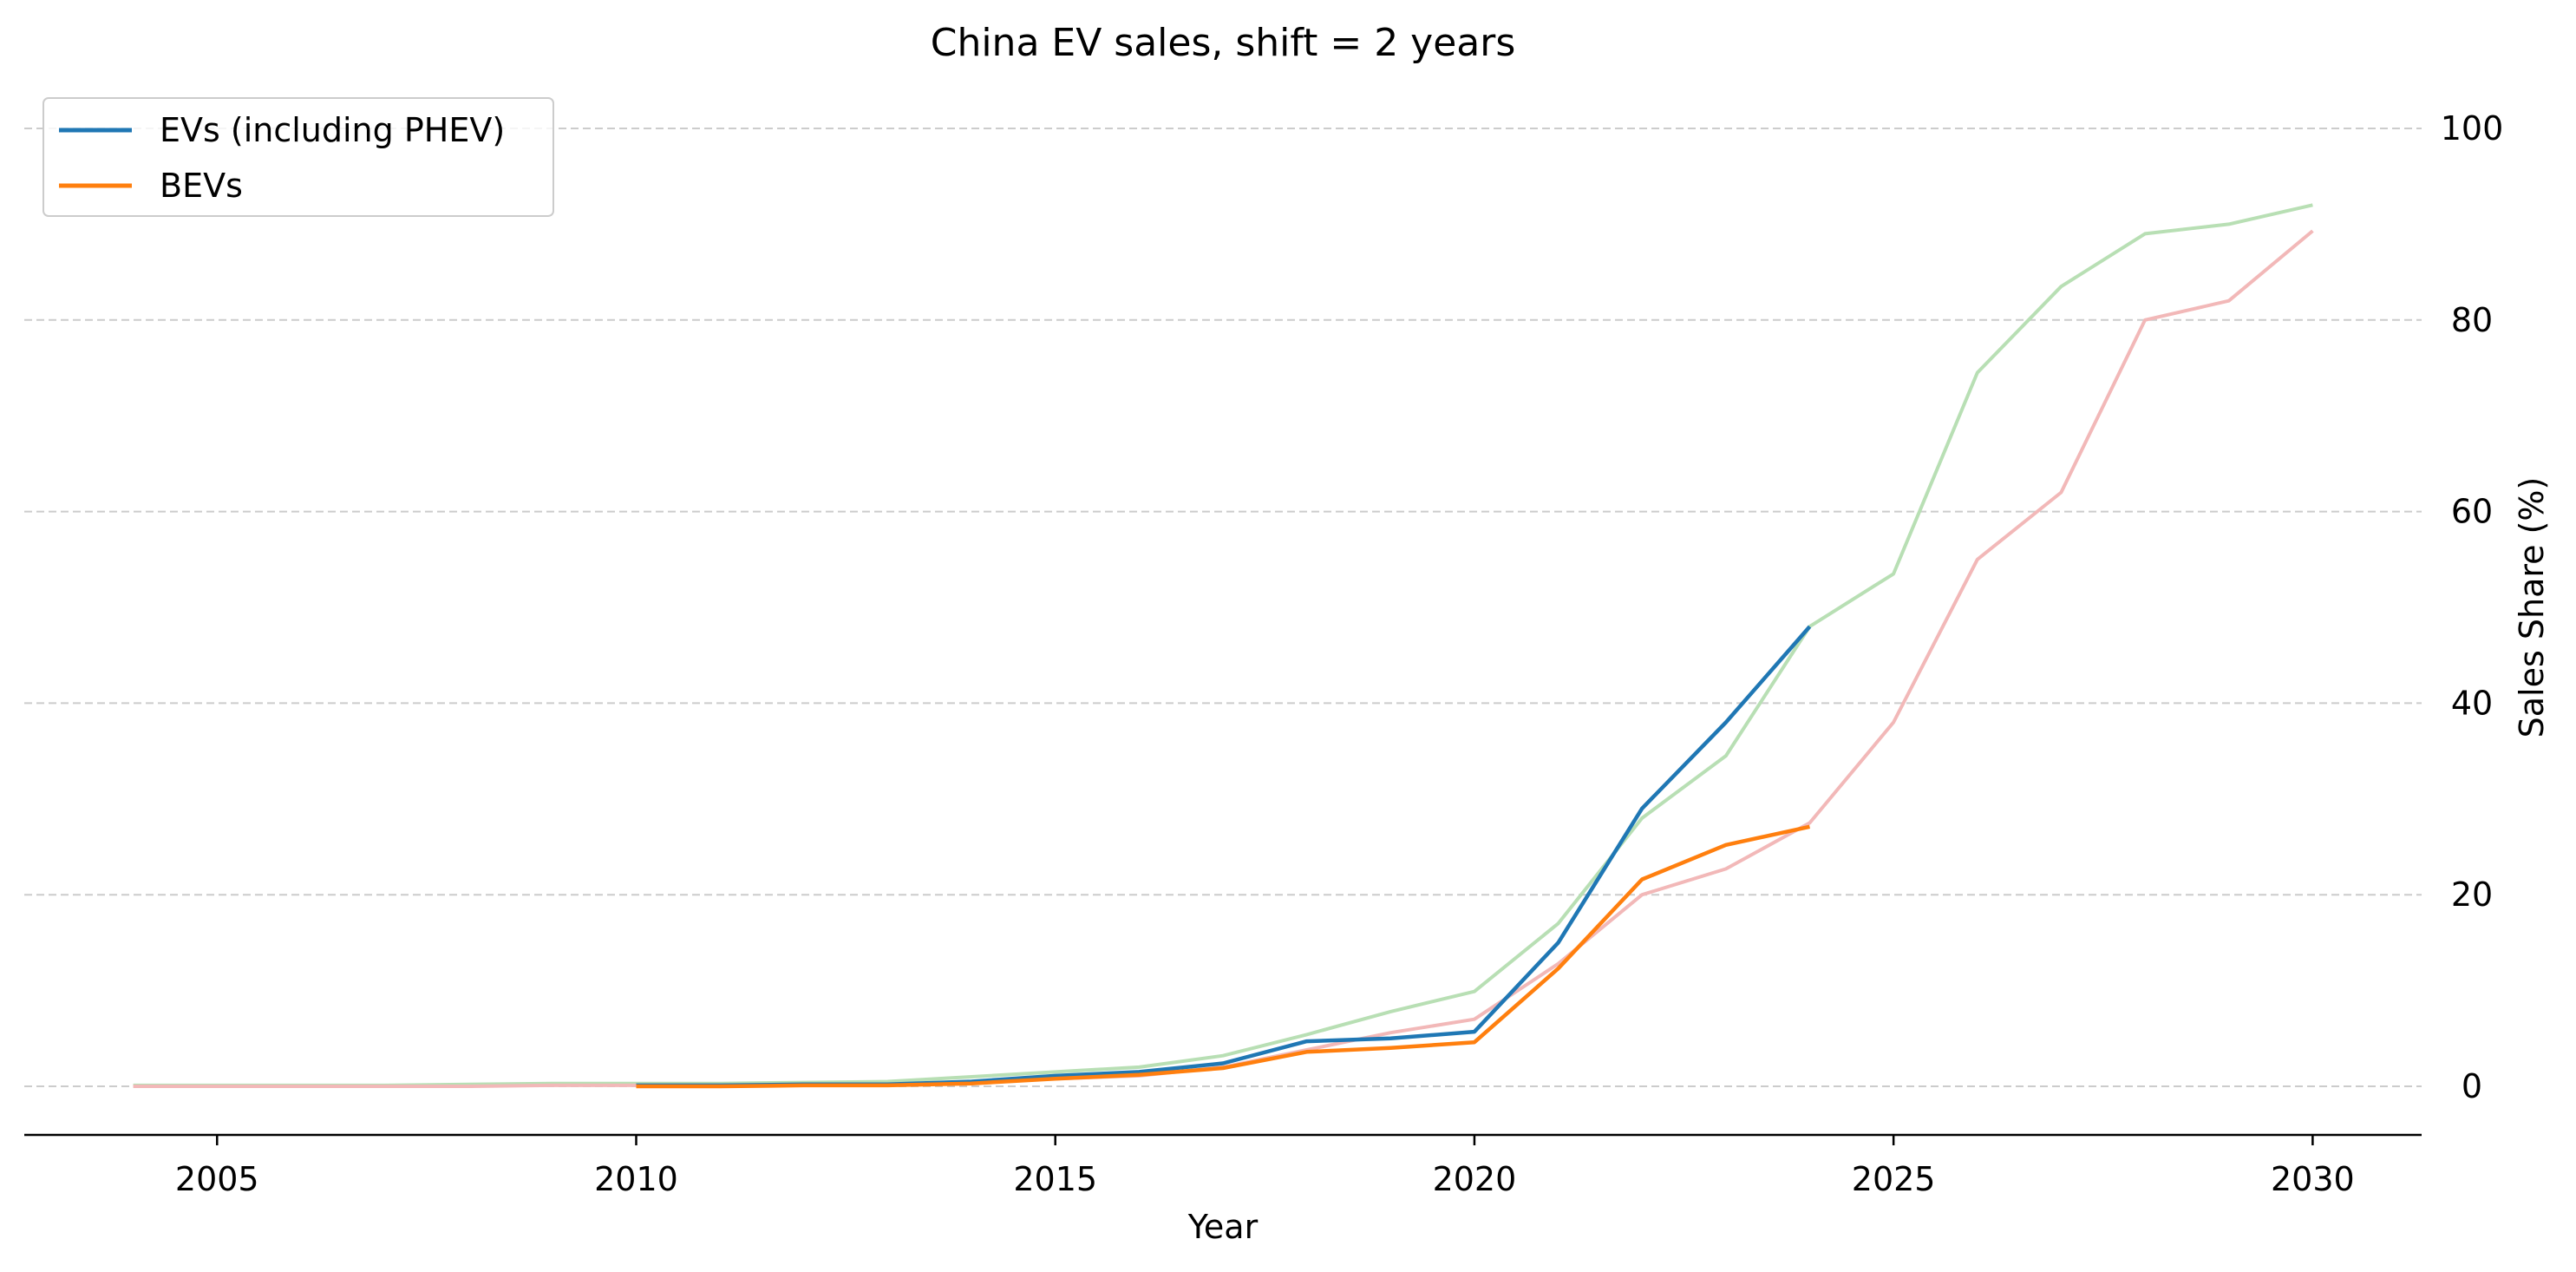 This screenshot has width=2576, height=1272. I want to click on series-line-bevs, so click(1223, 956).